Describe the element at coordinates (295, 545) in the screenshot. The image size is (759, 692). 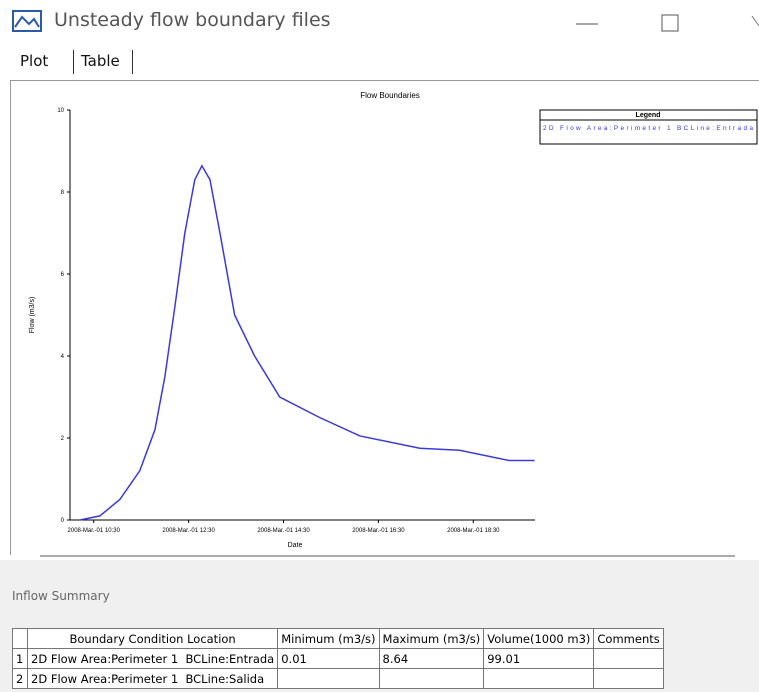
I see `x-axis-label: Date` at that location.